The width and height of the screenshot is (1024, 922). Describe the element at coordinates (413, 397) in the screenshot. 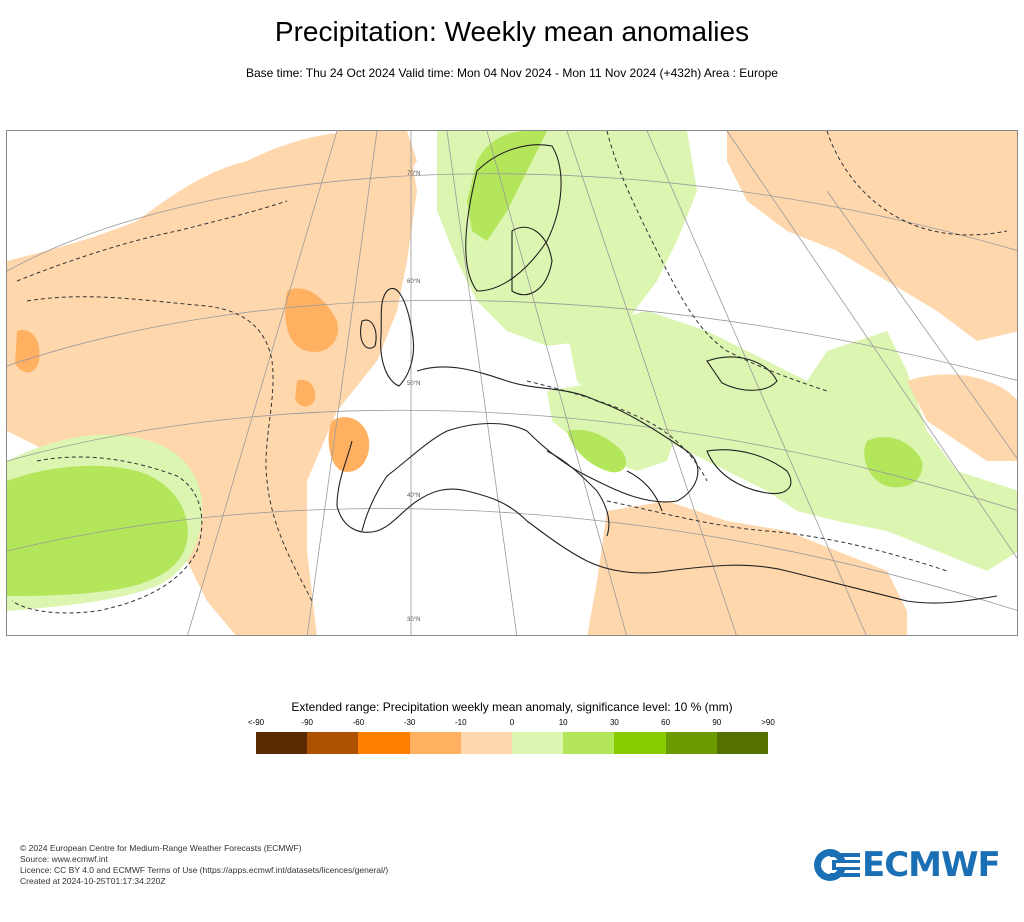

I see `latitude-labels: 70°N 60°N 50°N 40°N 30°N` at that location.